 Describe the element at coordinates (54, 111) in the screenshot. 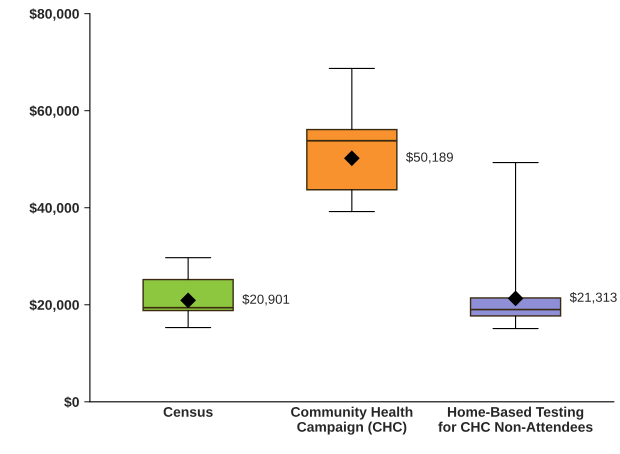

I see `y-tick-label: $60,000` at that location.